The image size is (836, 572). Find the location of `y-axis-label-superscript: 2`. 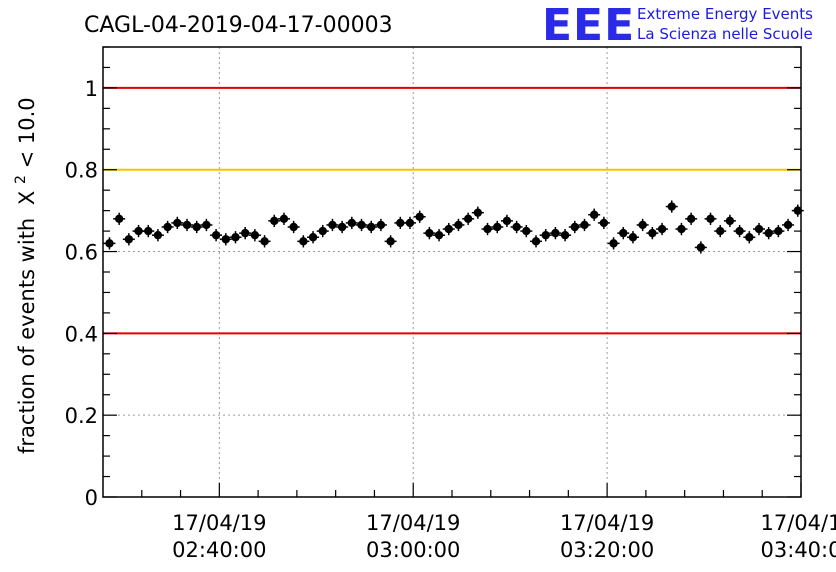

y-axis-label-superscript: 2 is located at coordinates (21, 179).